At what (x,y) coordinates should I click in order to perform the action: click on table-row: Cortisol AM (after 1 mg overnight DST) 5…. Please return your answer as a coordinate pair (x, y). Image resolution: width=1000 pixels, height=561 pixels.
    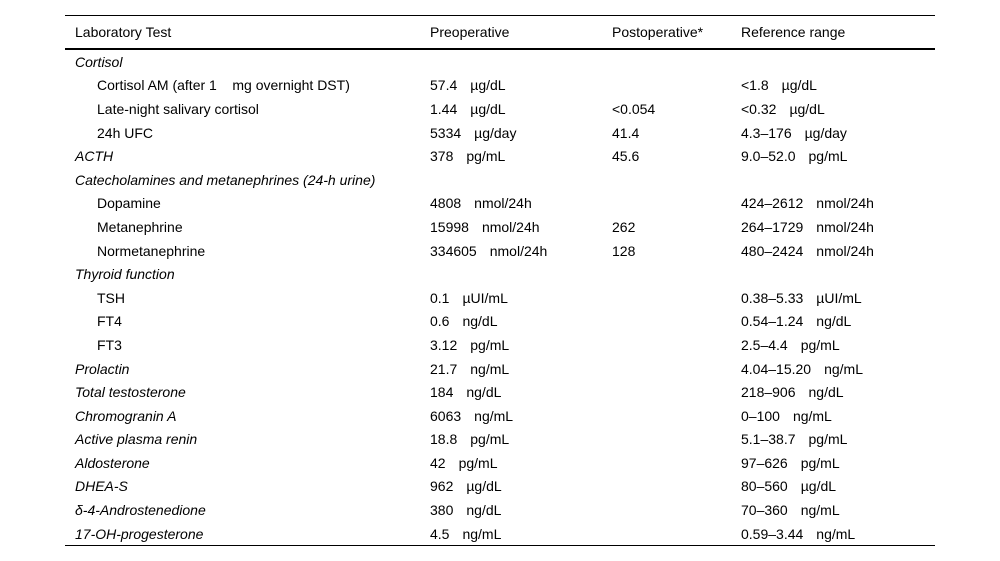
    Looking at the image, I should click on (500, 86).